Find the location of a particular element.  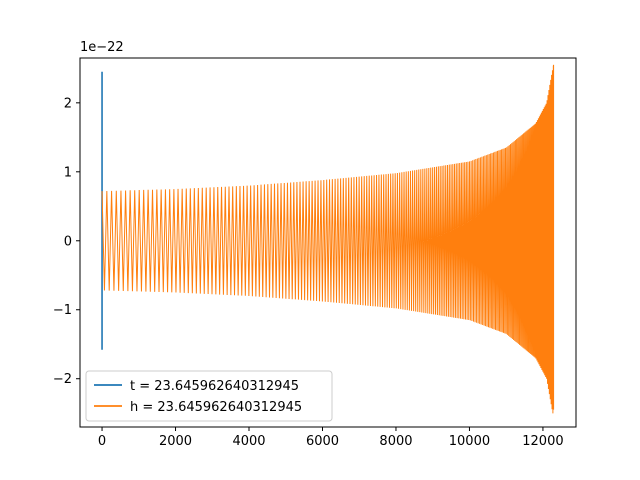

x-tick-label: 8000 is located at coordinates (395, 441).